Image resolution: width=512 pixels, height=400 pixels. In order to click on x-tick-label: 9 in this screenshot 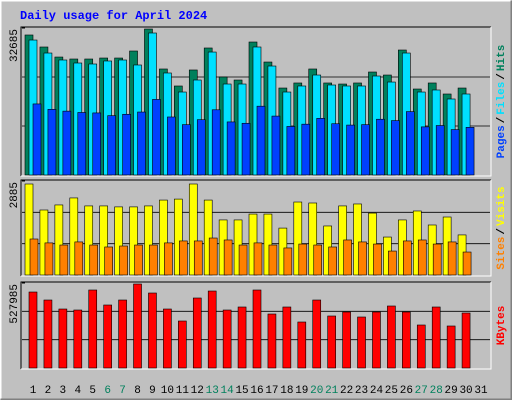, I will do `click(152, 391)`.